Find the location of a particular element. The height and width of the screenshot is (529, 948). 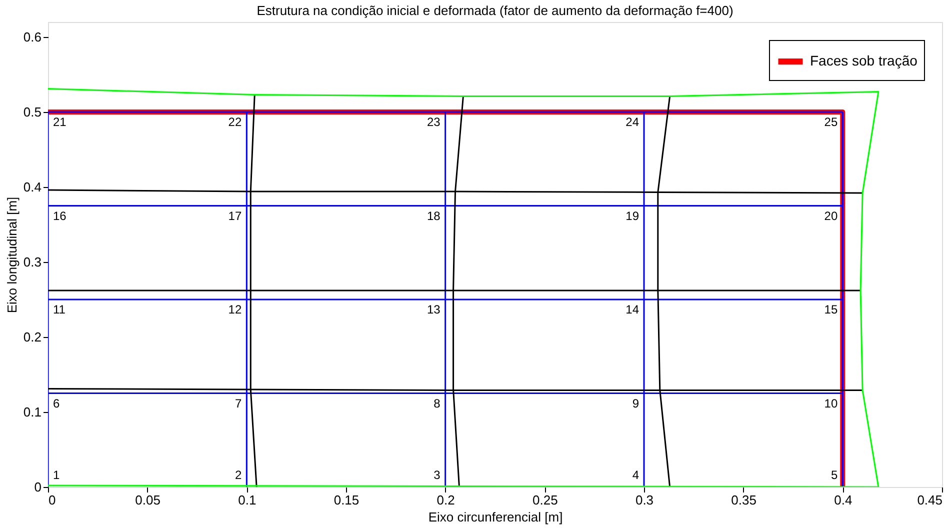

annotation: 12 is located at coordinates (235, 309).